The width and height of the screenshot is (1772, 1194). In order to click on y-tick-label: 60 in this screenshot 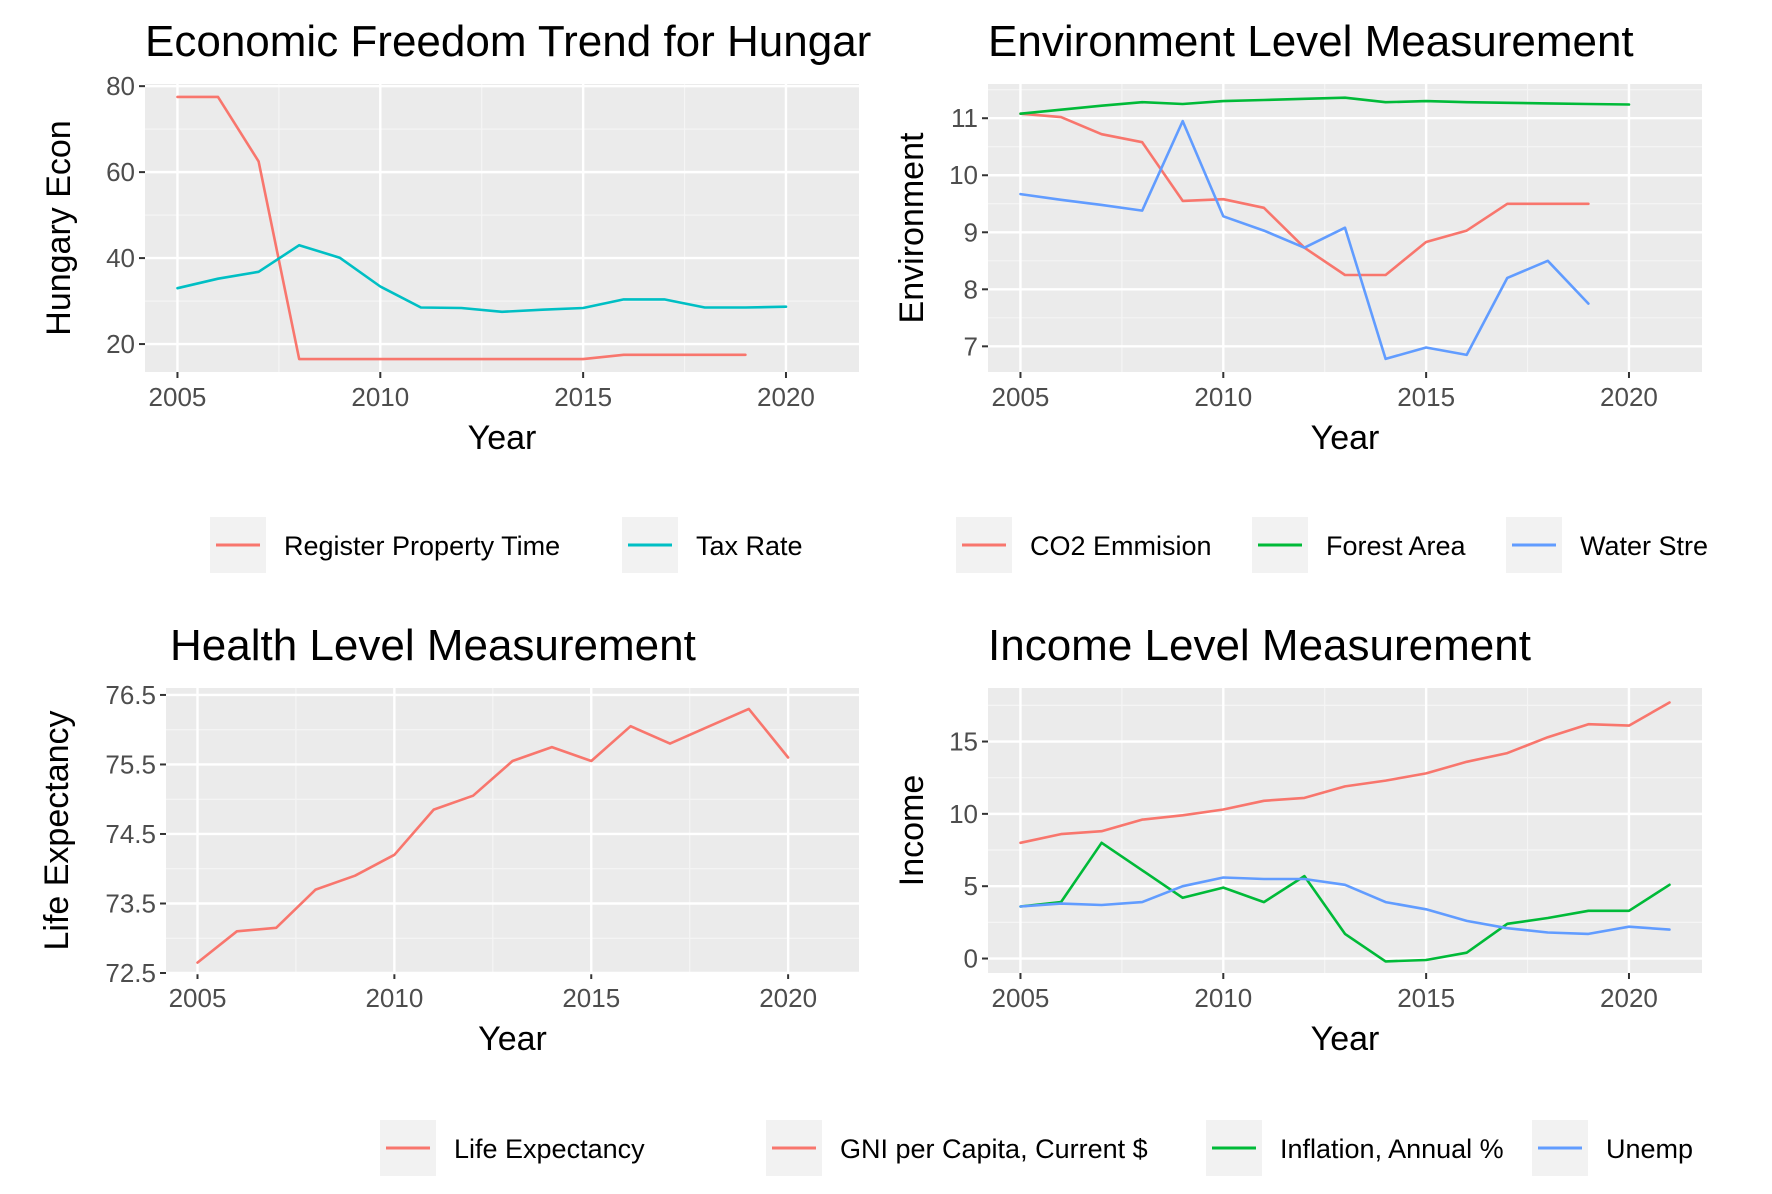, I will do `click(120, 172)`.